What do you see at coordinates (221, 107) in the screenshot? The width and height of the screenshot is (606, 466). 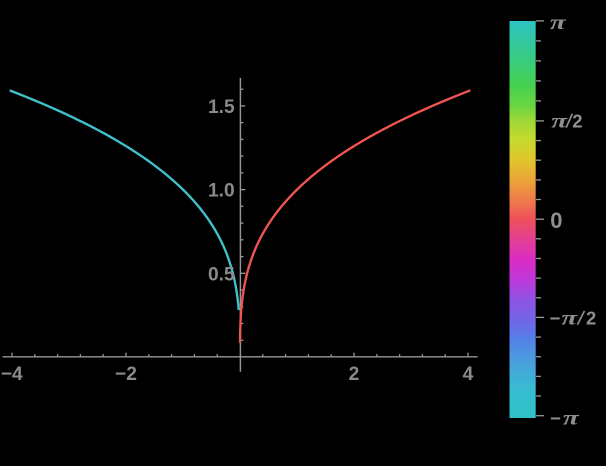 I see `svg-text: 1.5` at bounding box center [221, 107].